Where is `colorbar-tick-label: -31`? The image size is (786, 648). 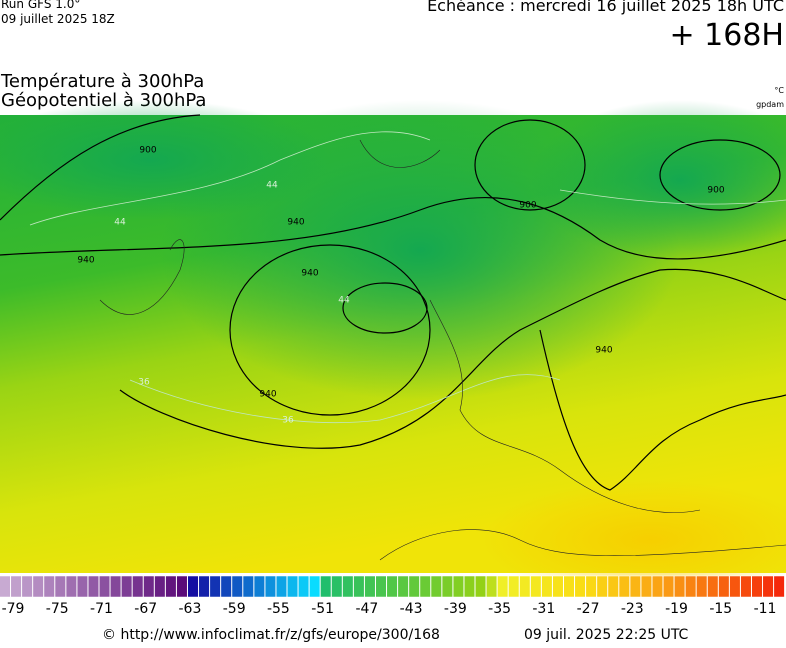 colorbar-tick-label: -31 is located at coordinates (543, 609).